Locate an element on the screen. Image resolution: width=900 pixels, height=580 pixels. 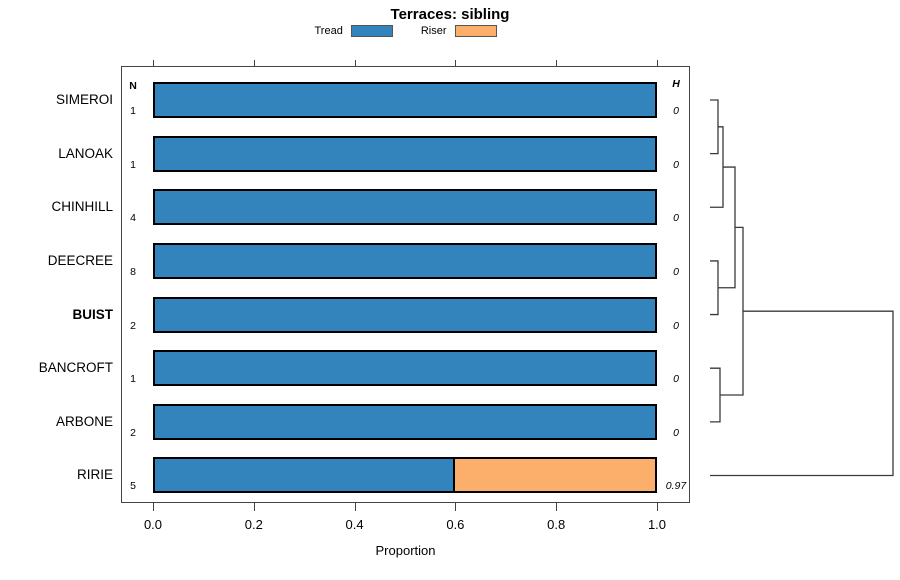
n-value: 8 is located at coordinates (133, 271).